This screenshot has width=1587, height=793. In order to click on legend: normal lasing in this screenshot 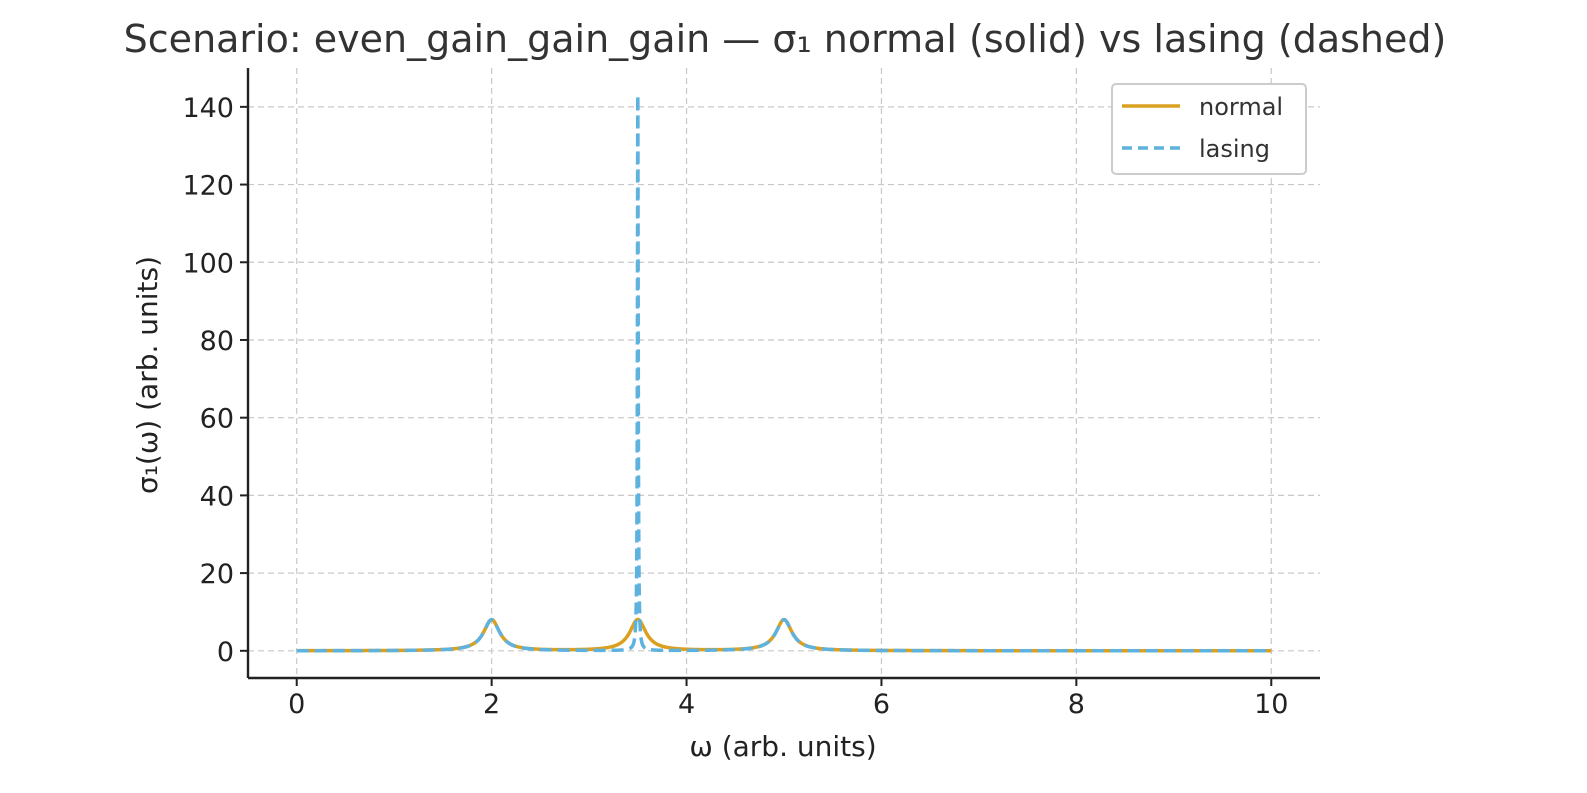, I will do `click(1209, 129)`.